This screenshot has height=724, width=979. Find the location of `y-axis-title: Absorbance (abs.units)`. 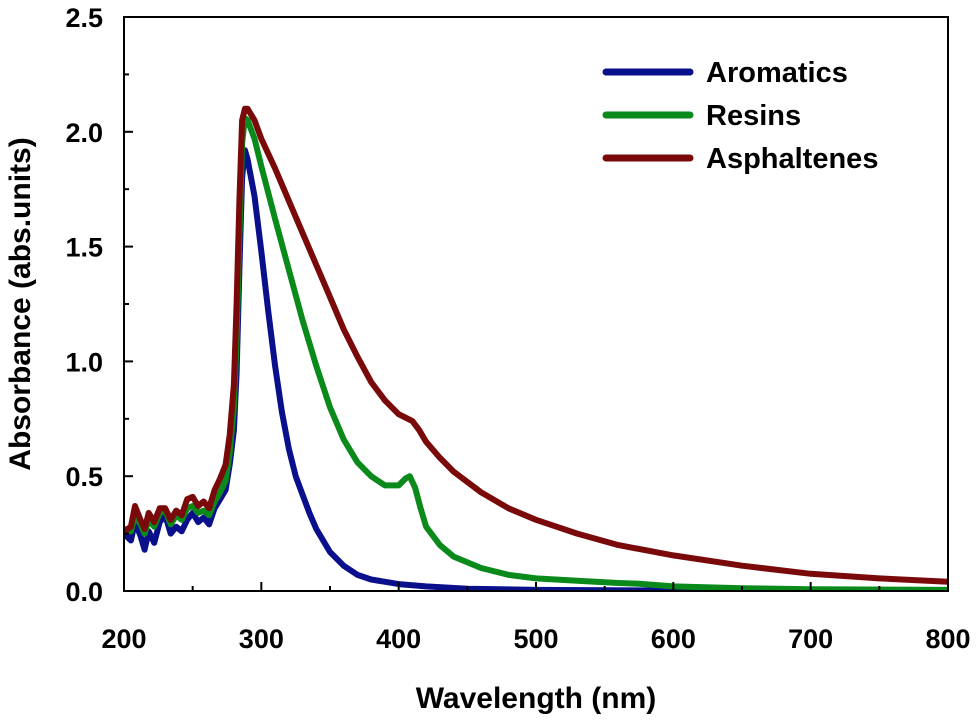

y-axis-title: Absorbance (abs.units) is located at coordinates (20, 303).